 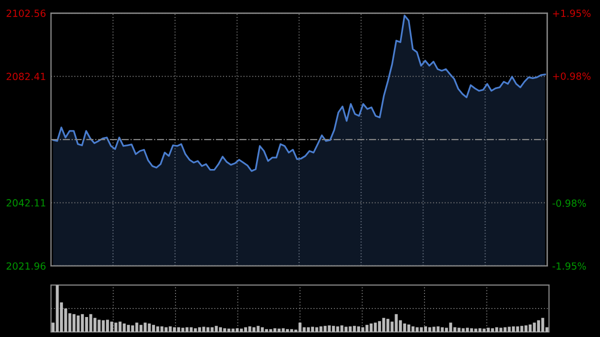 I want to click on y2-tick-label: -0.98%, so click(x=569, y=203).